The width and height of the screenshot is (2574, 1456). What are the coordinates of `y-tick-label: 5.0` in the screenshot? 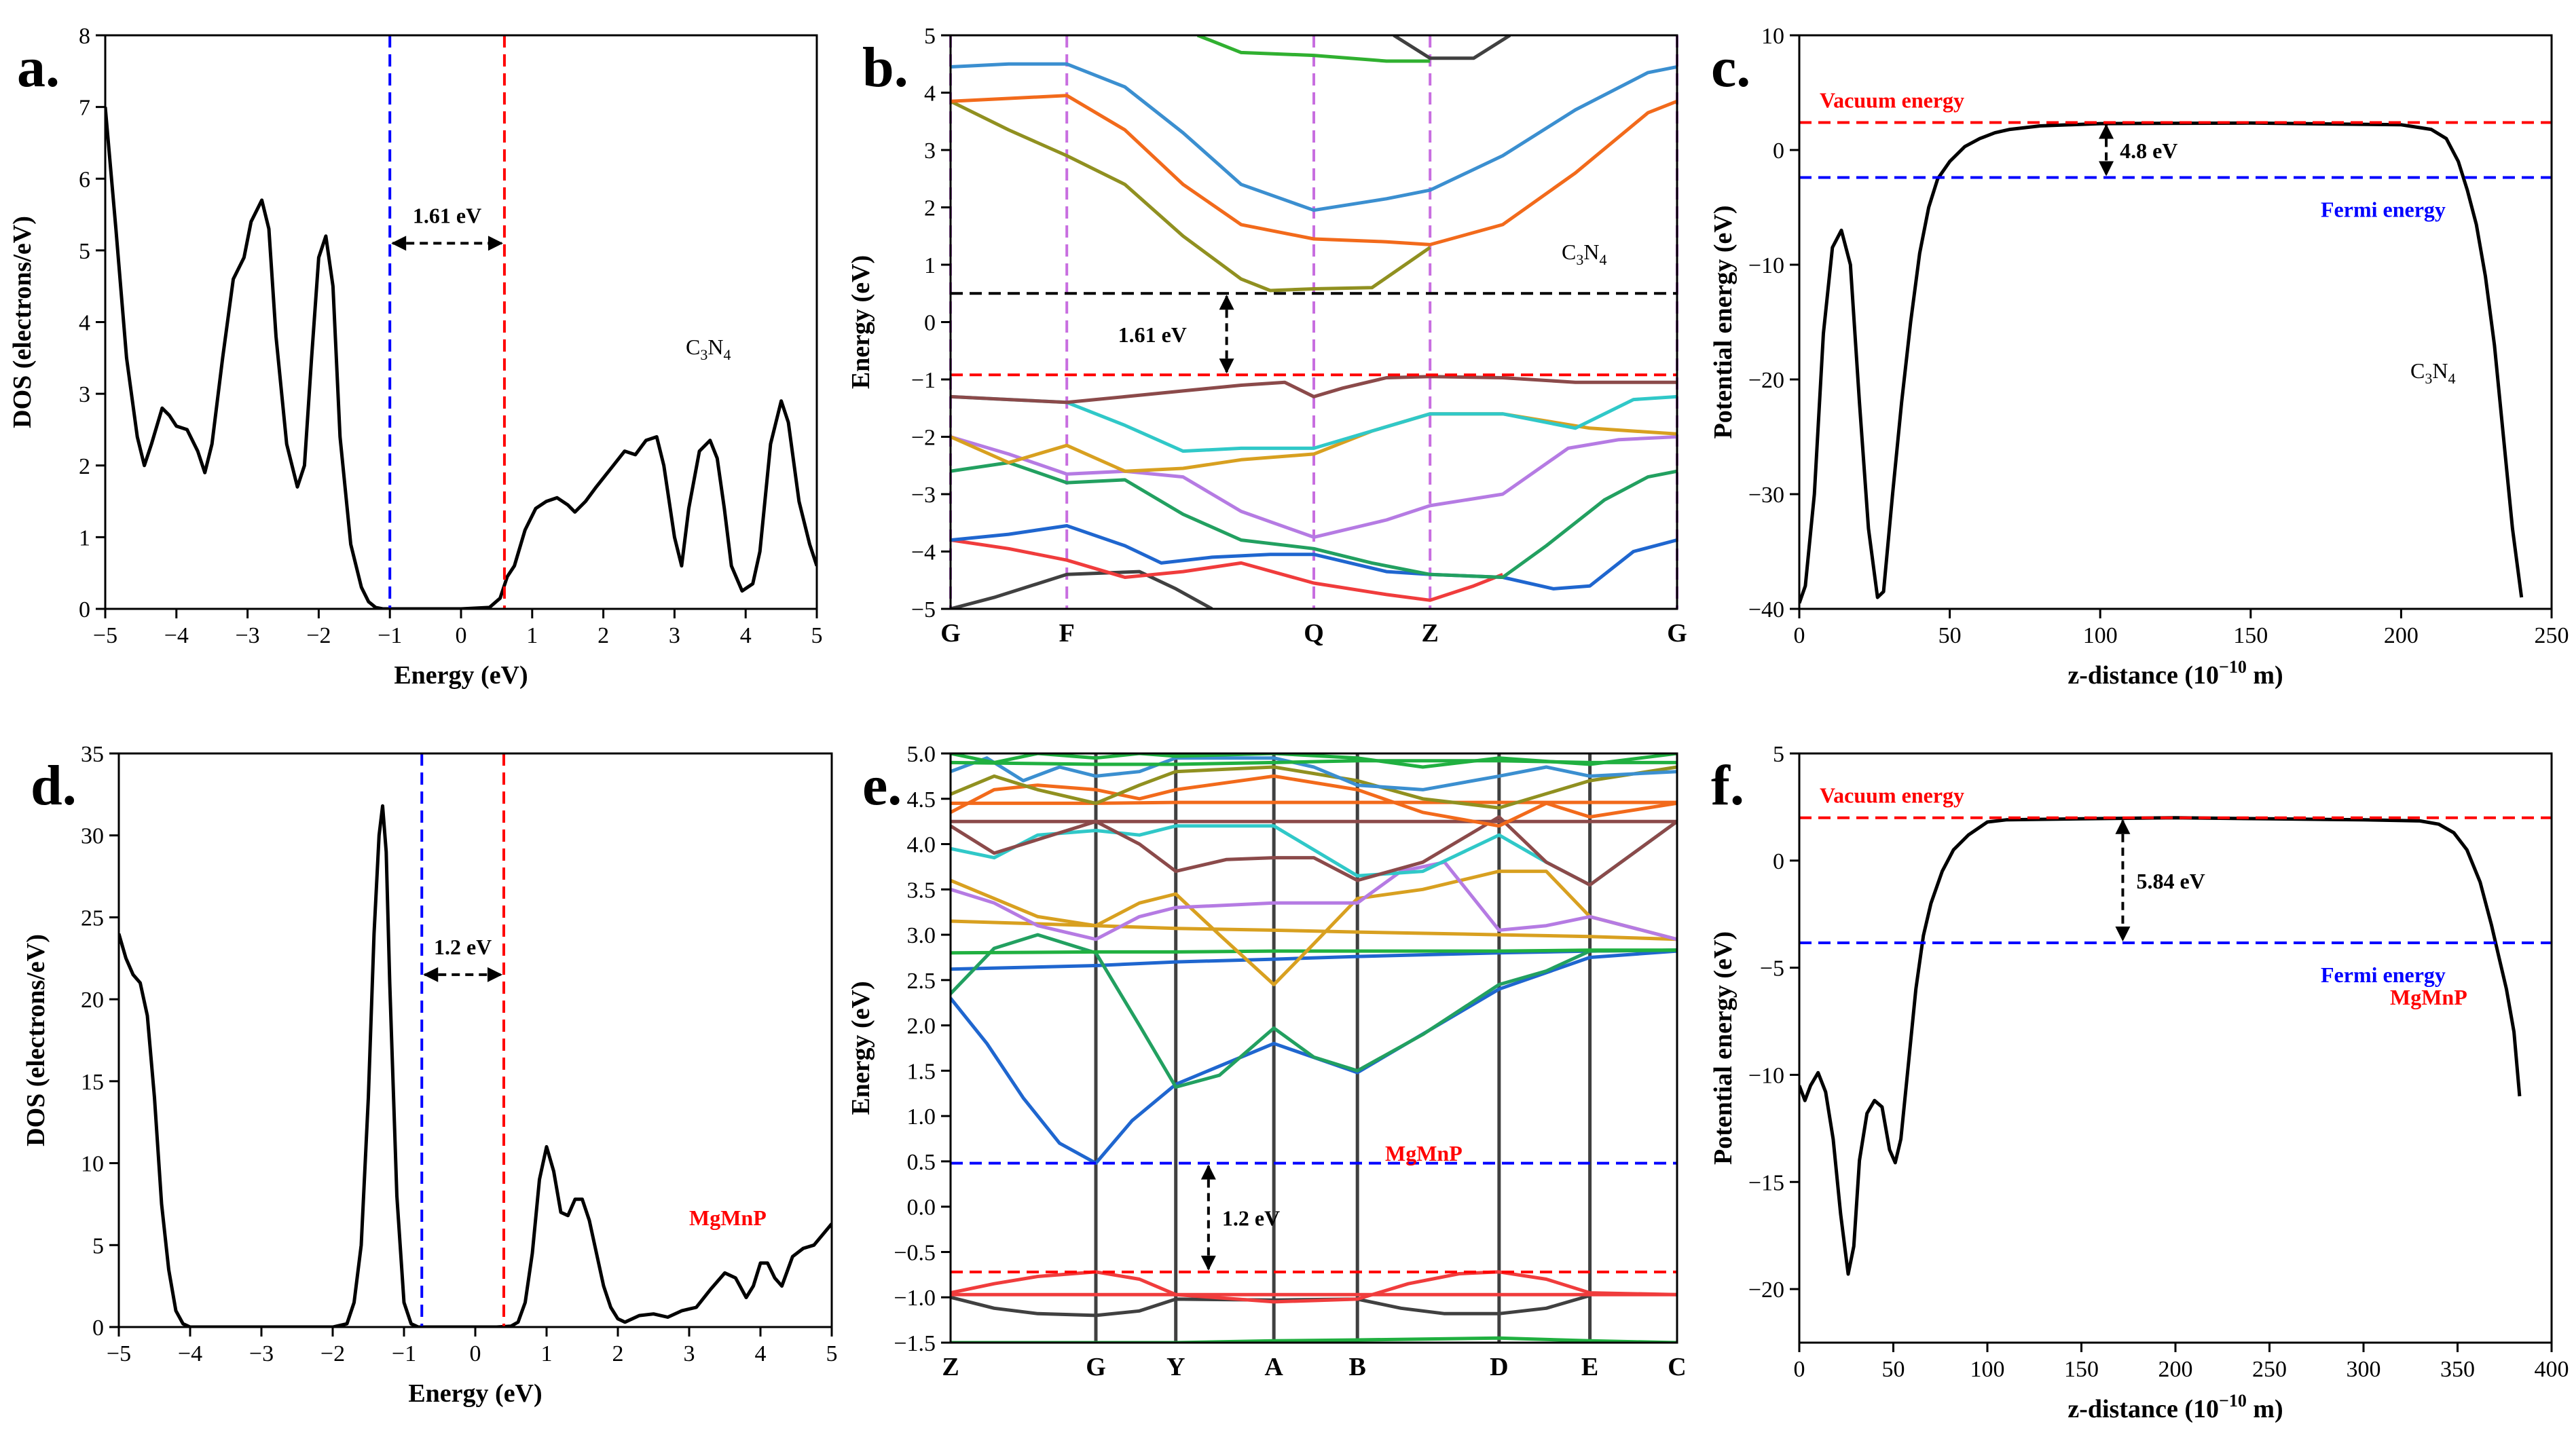 It's located at (921, 755).